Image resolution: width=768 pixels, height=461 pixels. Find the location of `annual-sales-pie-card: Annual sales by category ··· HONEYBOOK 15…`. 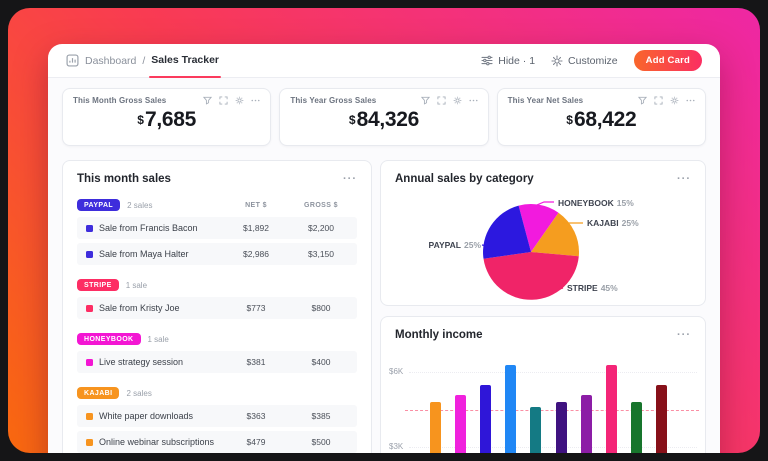

annual-sales-pie-card: Annual sales by category ··· HONEYBOOK 15… is located at coordinates (543, 233).